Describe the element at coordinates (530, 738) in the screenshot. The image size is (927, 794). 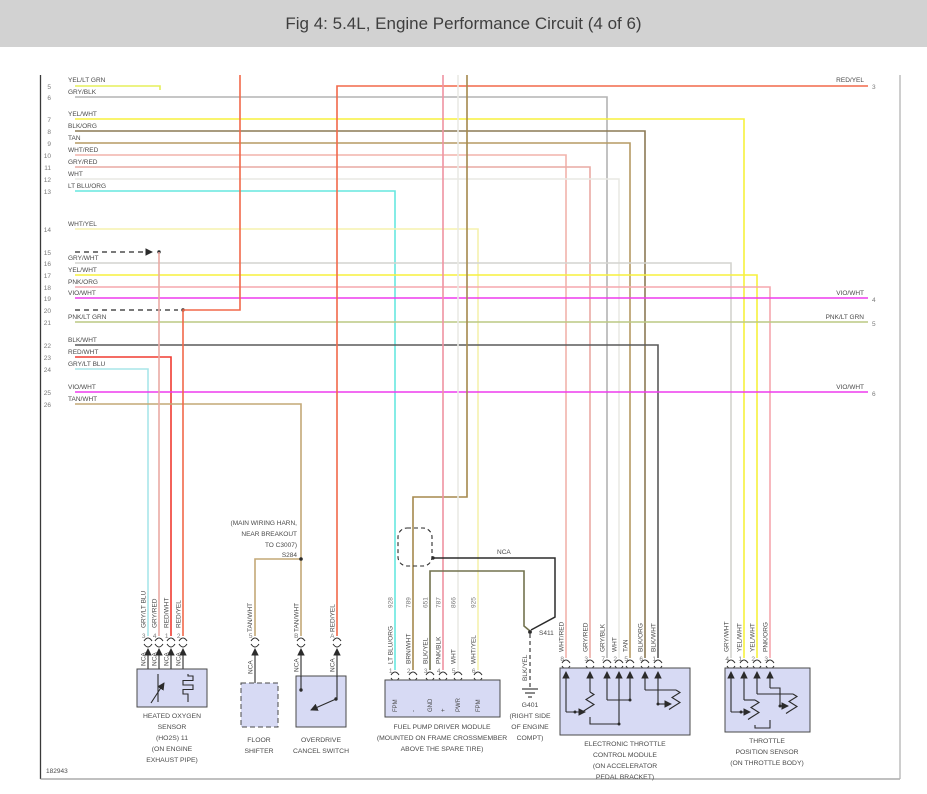
I see `ground-loc-line: COMPT)` at that location.